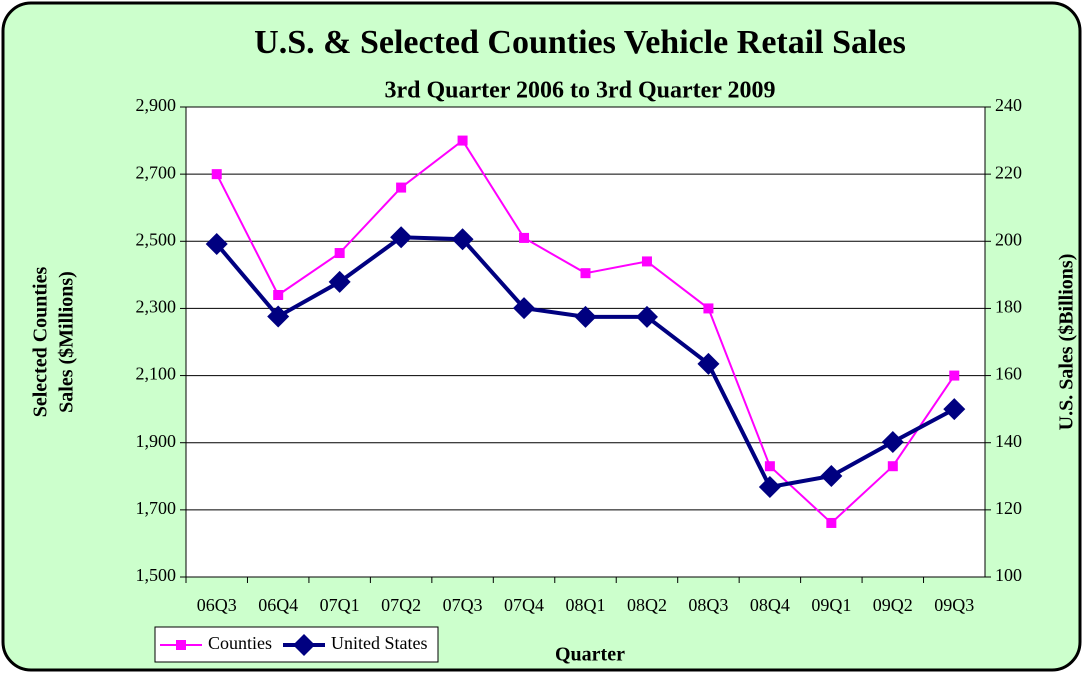 The height and width of the screenshot is (678, 1083). Describe the element at coordinates (41, 342) in the screenshot. I see `y-axis-label: Selected Counties` at that location.